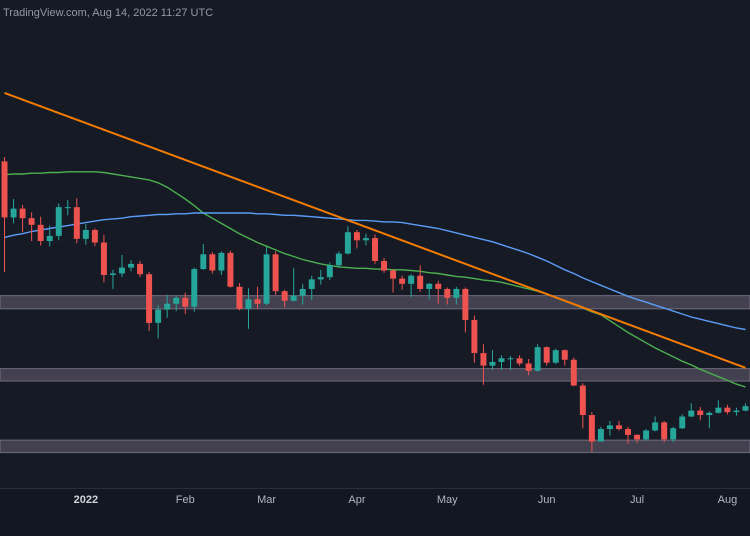  I want to click on x-tick-label: Apr, so click(356, 500).